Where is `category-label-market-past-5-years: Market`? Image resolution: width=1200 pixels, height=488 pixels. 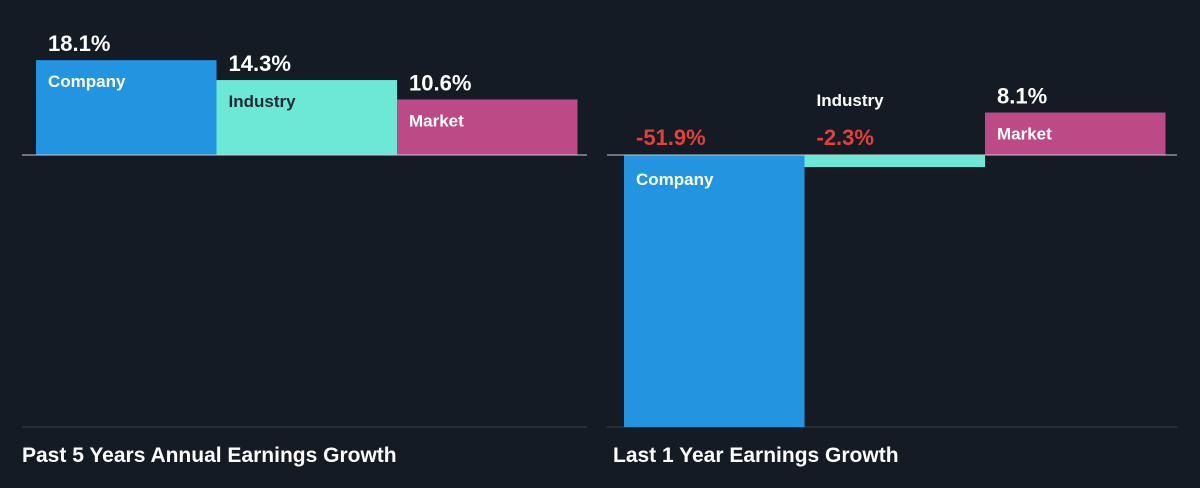 category-label-market-past-5-years: Market is located at coordinates (436, 120).